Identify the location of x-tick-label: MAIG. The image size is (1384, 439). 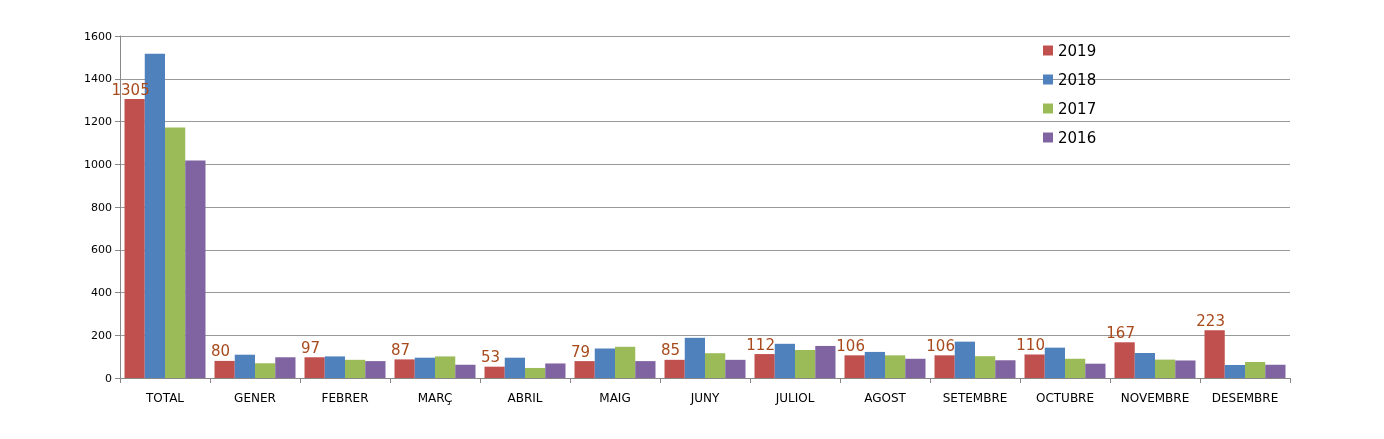
(615, 398).